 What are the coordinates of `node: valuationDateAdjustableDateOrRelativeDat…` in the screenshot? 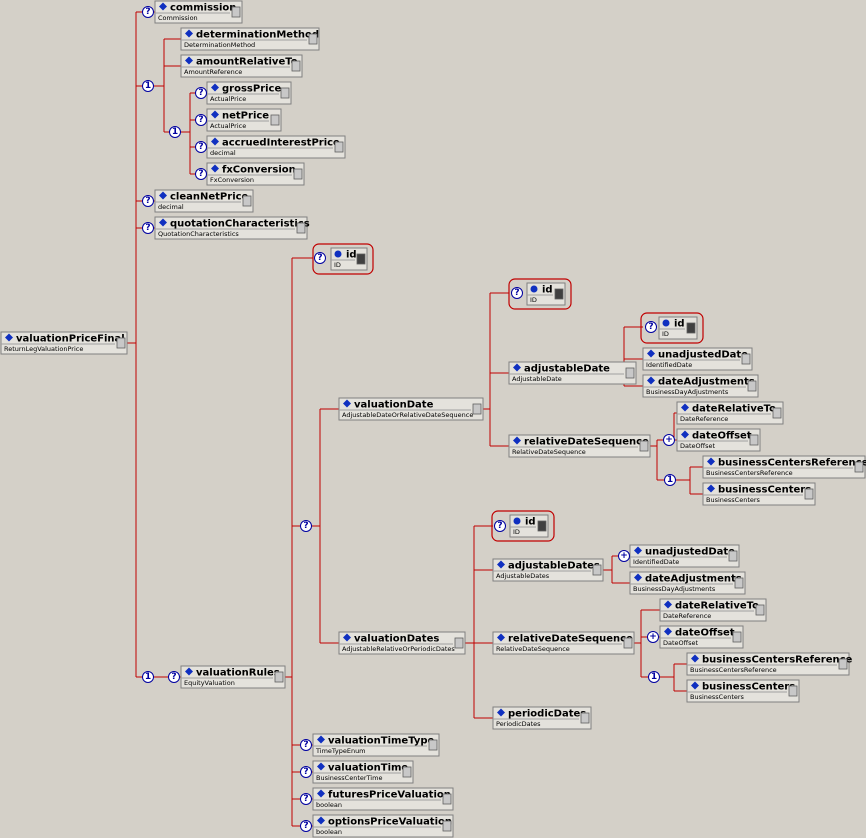 It's located at (411, 409).